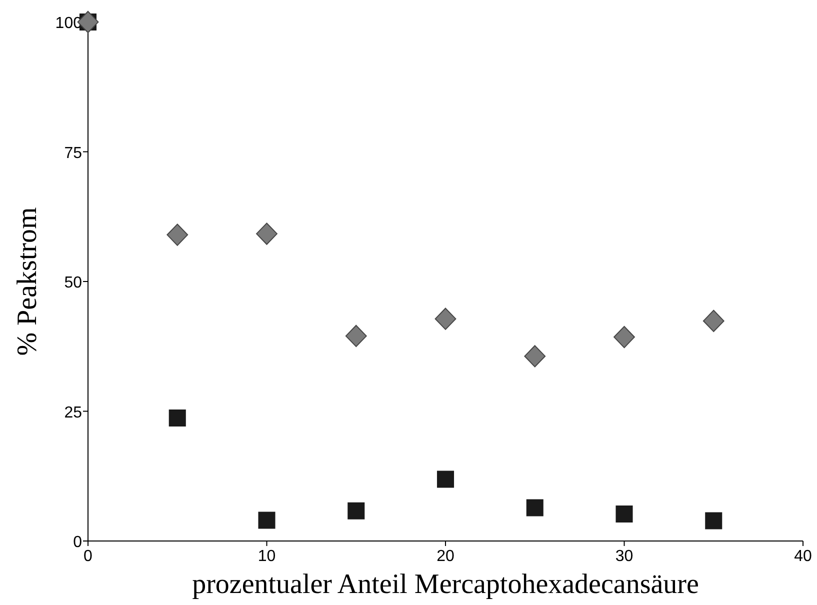 The width and height of the screenshot is (817, 605). I want to click on y-tick-label: 50, so click(73, 283).